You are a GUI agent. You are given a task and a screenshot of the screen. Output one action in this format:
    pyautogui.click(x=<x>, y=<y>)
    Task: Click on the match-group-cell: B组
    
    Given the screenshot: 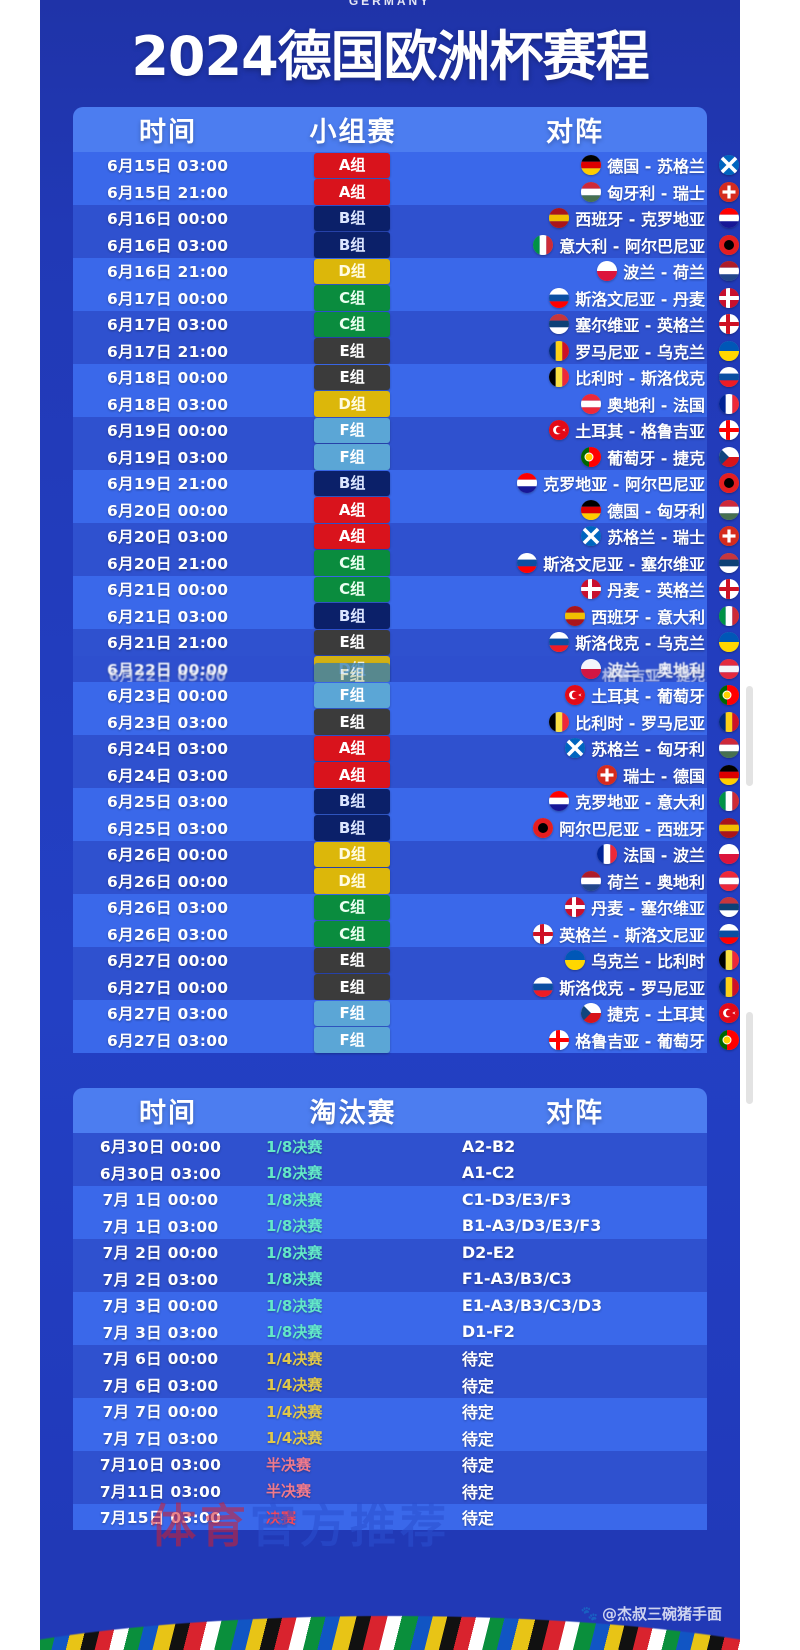 What is the action you would take?
    pyautogui.click(x=351, y=828)
    